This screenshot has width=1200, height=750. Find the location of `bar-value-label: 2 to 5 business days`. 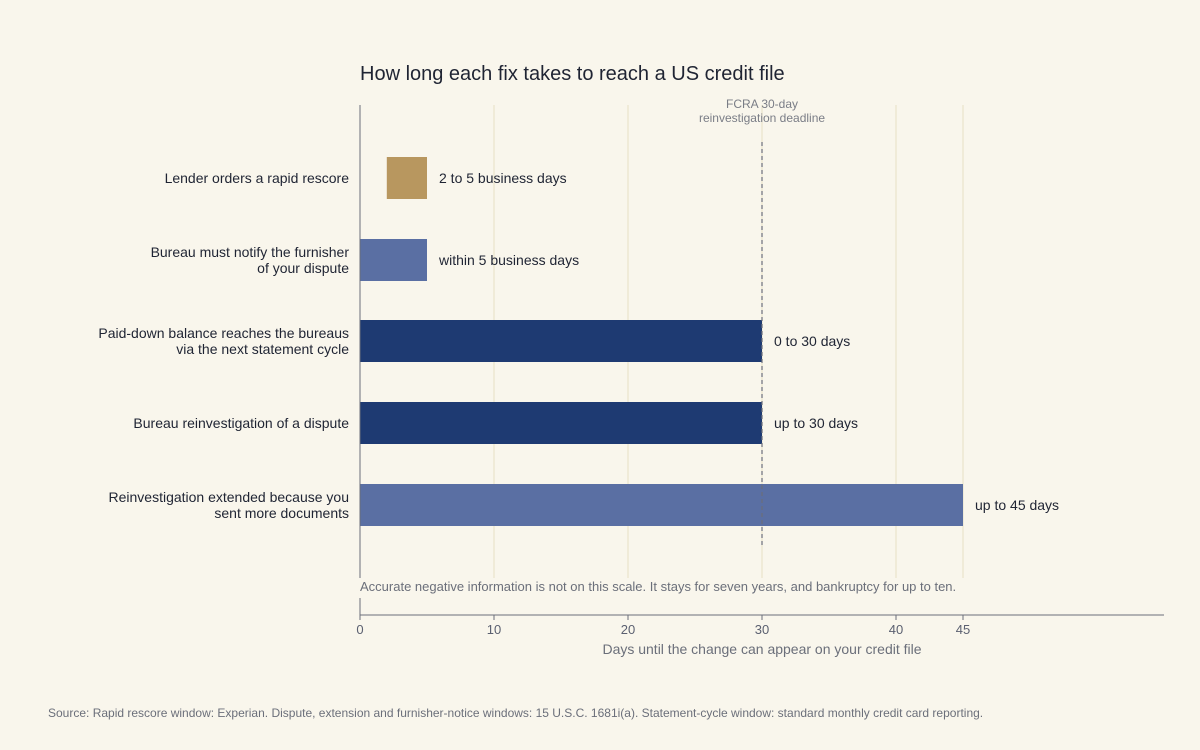

bar-value-label: 2 to 5 business days is located at coordinates (503, 178).